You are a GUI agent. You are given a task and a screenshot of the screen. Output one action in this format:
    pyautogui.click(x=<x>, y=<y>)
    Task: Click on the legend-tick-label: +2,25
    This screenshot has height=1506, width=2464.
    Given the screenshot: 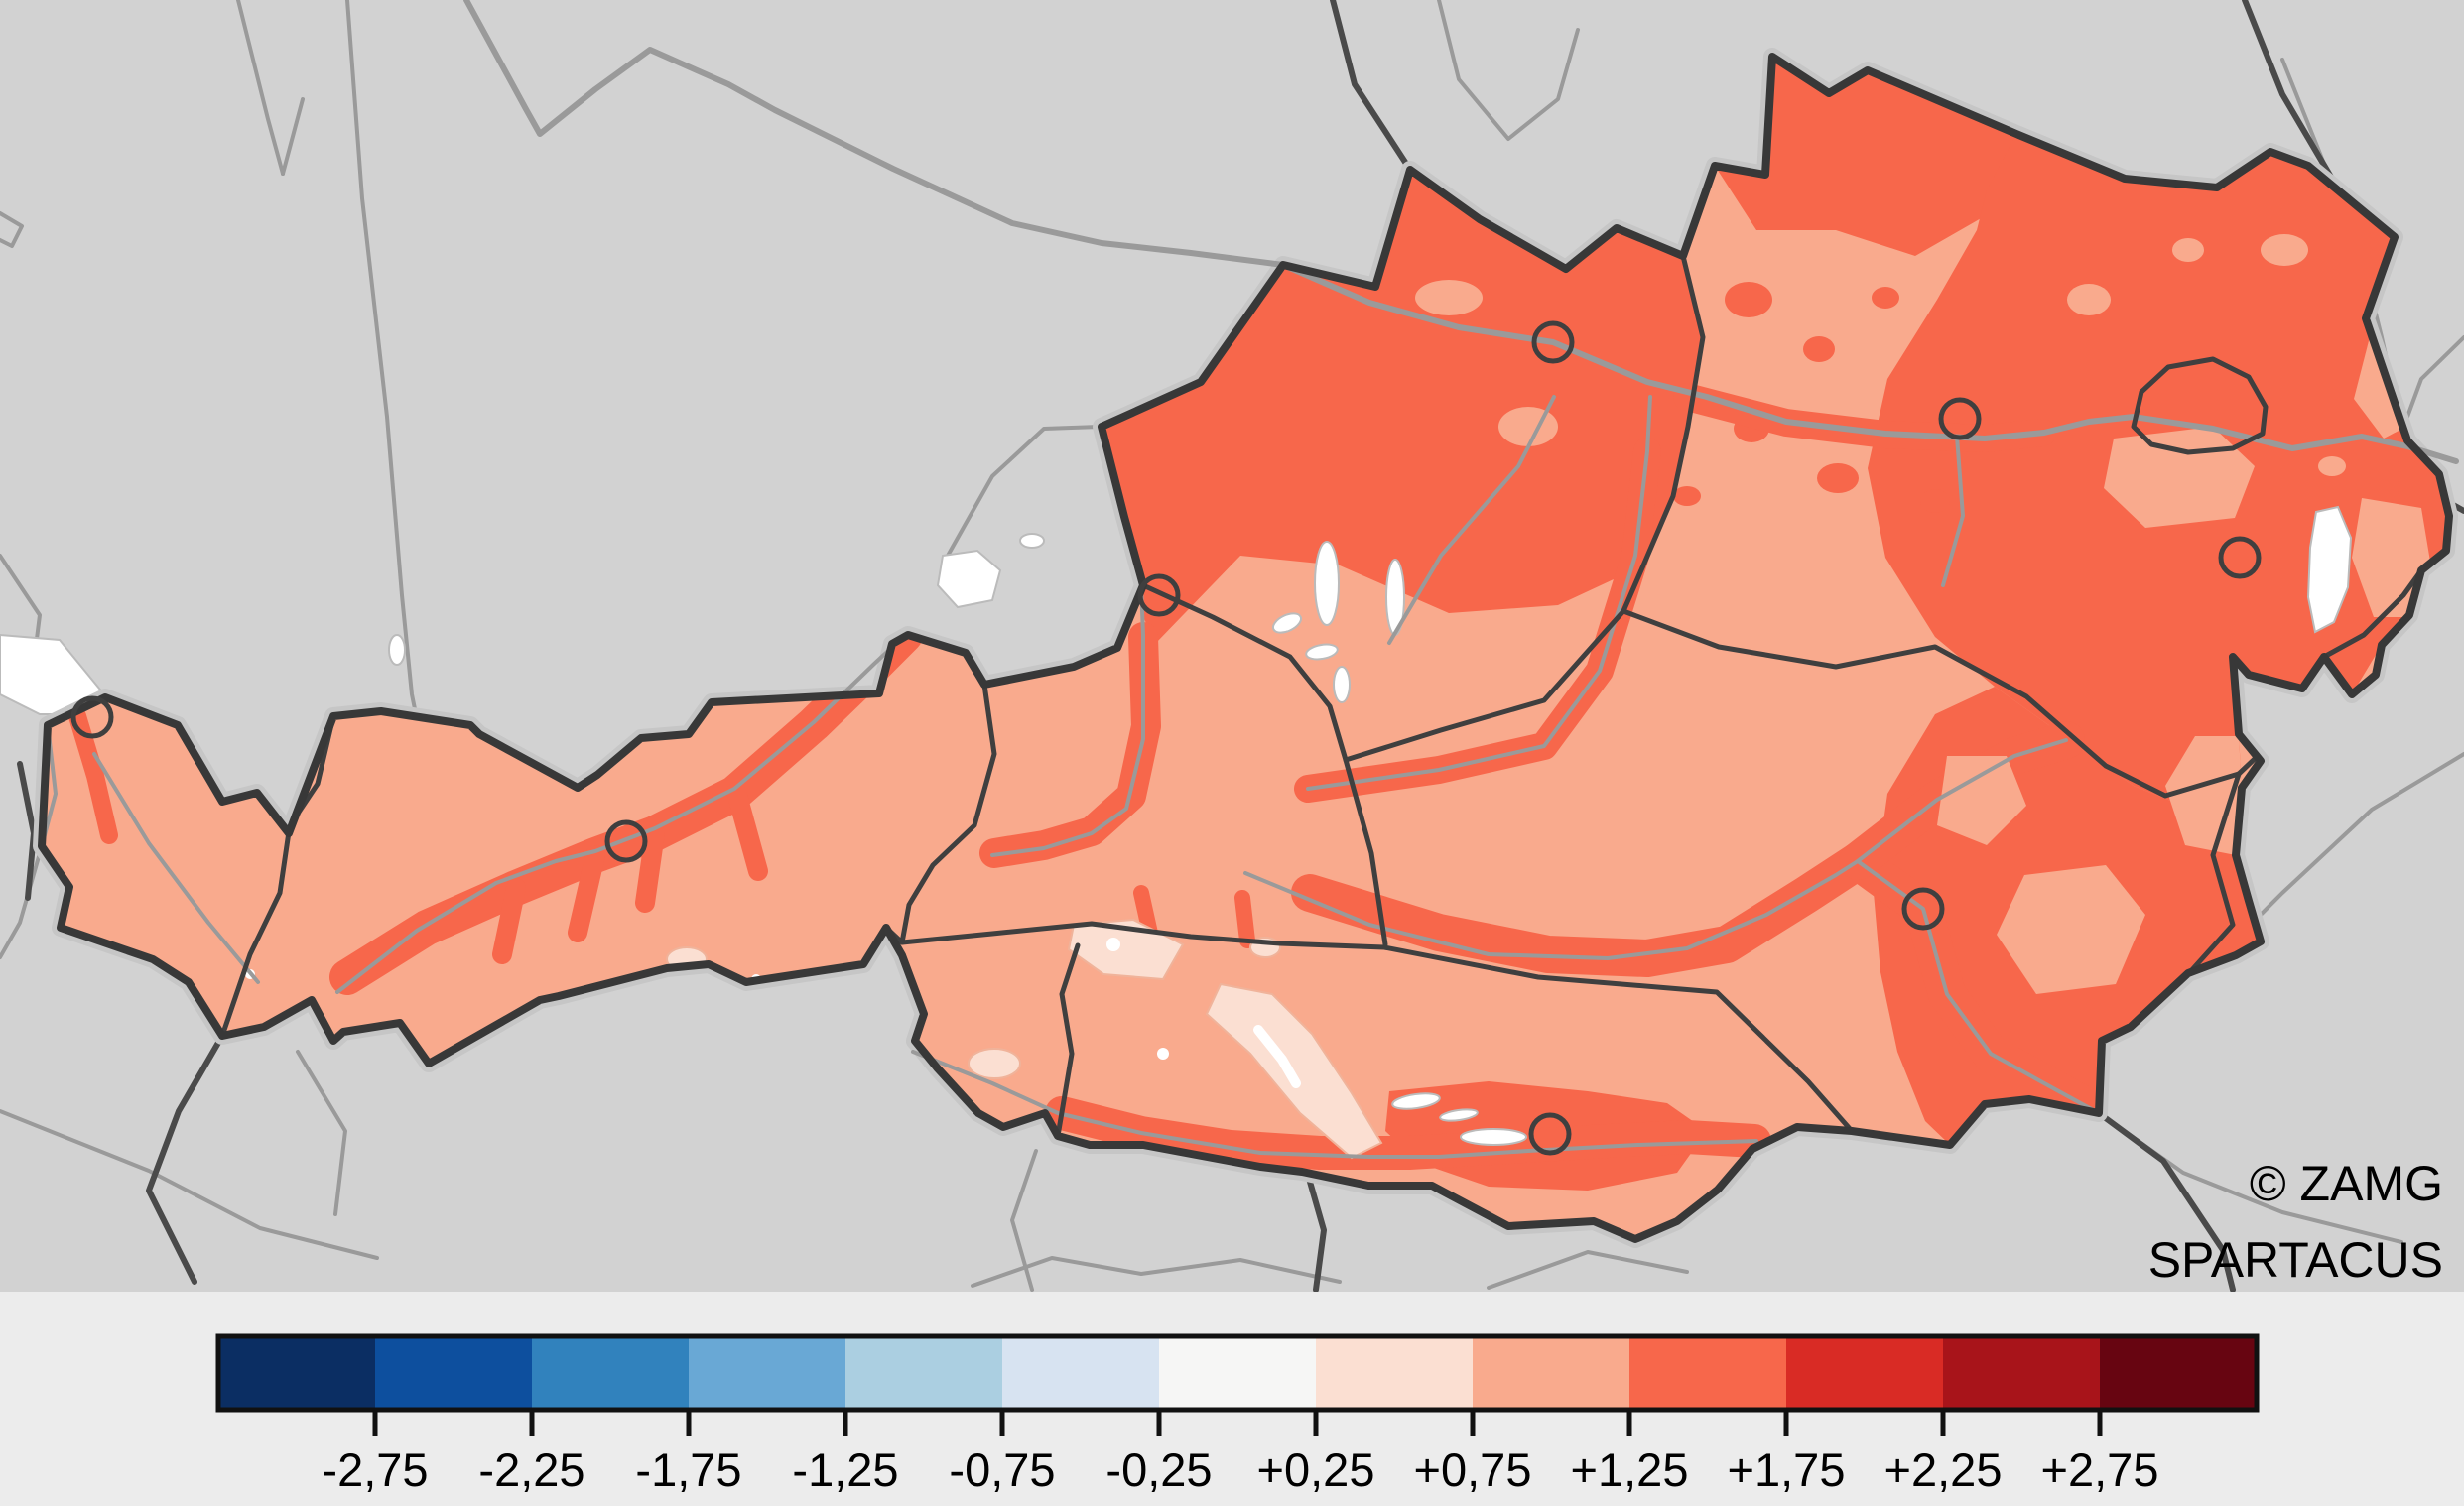 What is the action you would take?
    pyautogui.click(x=1943, y=1469)
    